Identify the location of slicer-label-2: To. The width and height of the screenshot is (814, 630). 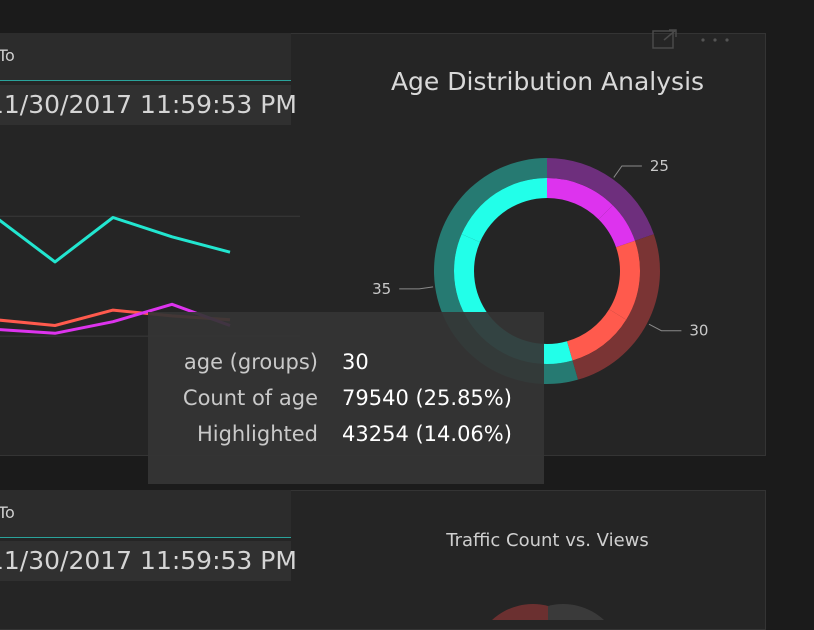
(7, 512).